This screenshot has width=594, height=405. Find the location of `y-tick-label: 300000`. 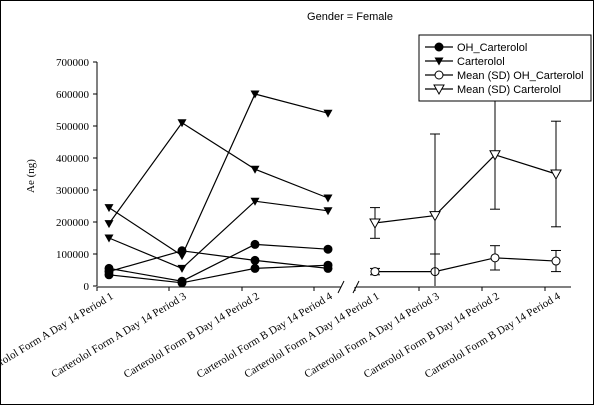

y-tick-label: 300000 is located at coordinates (73, 191).